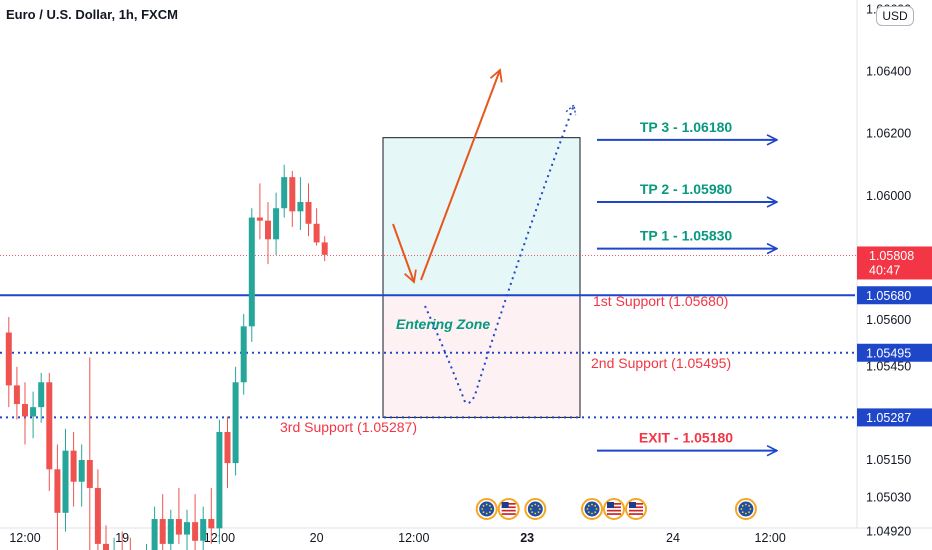 The image size is (932, 550). What do you see at coordinates (660, 301) in the screenshot?
I see `support-label-support-1: 1st Support (1.05680)` at bounding box center [660, 301].